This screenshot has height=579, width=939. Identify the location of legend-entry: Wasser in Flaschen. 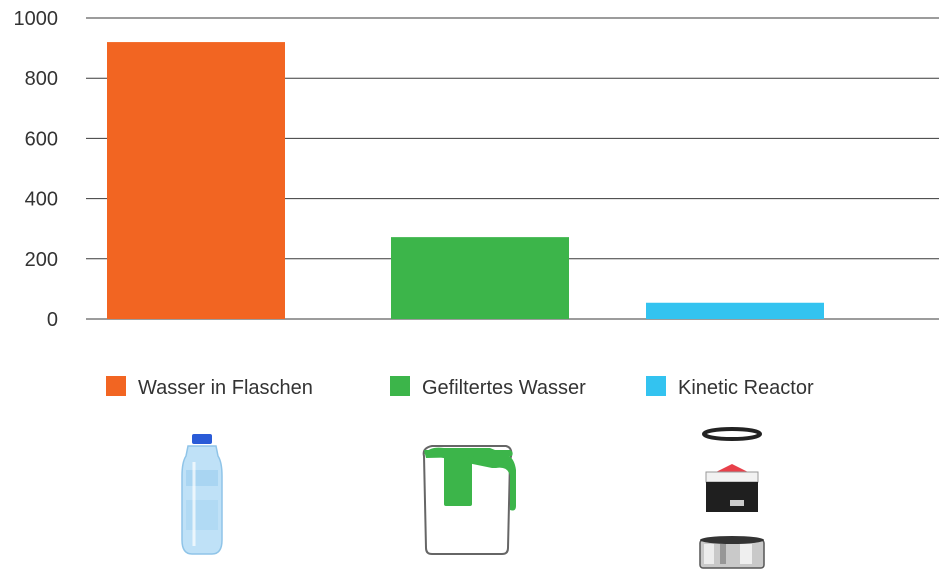
(225, 388).